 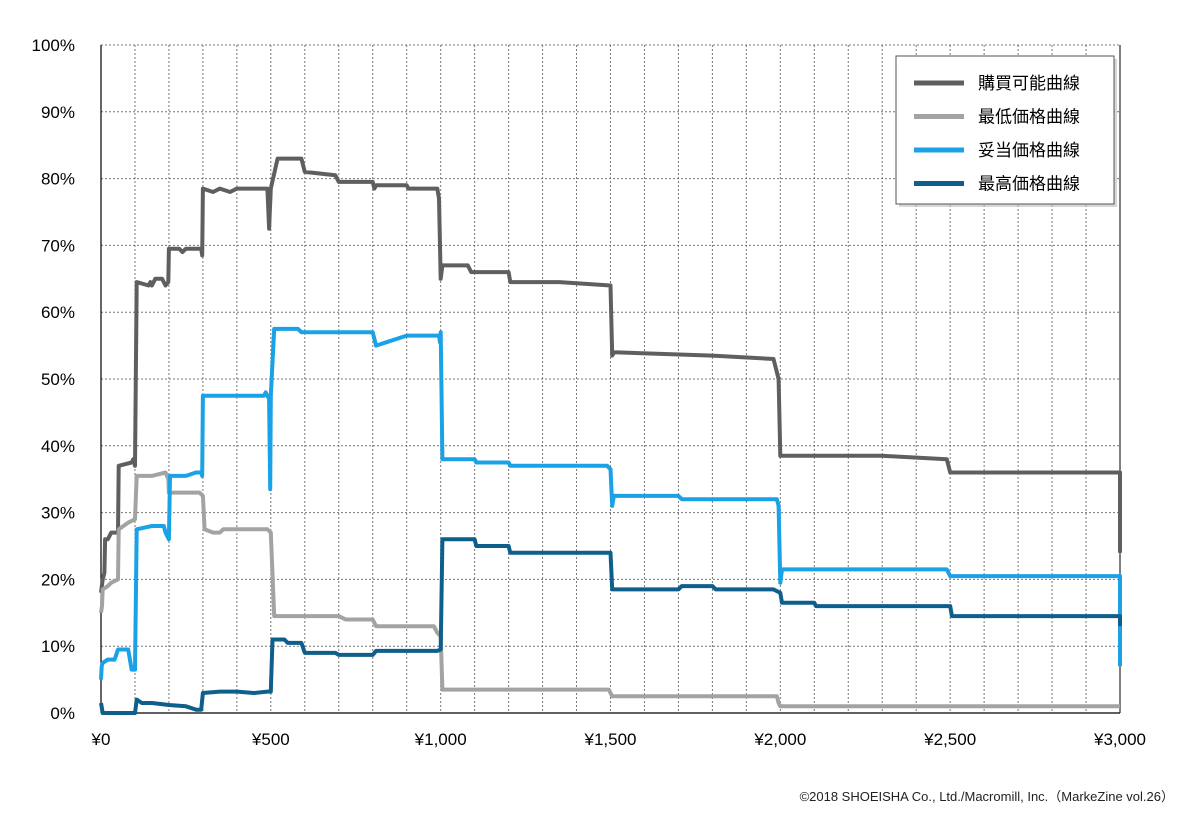 I want to click on legend-label: 購買可能曲線, so click(x=1029, y=84).